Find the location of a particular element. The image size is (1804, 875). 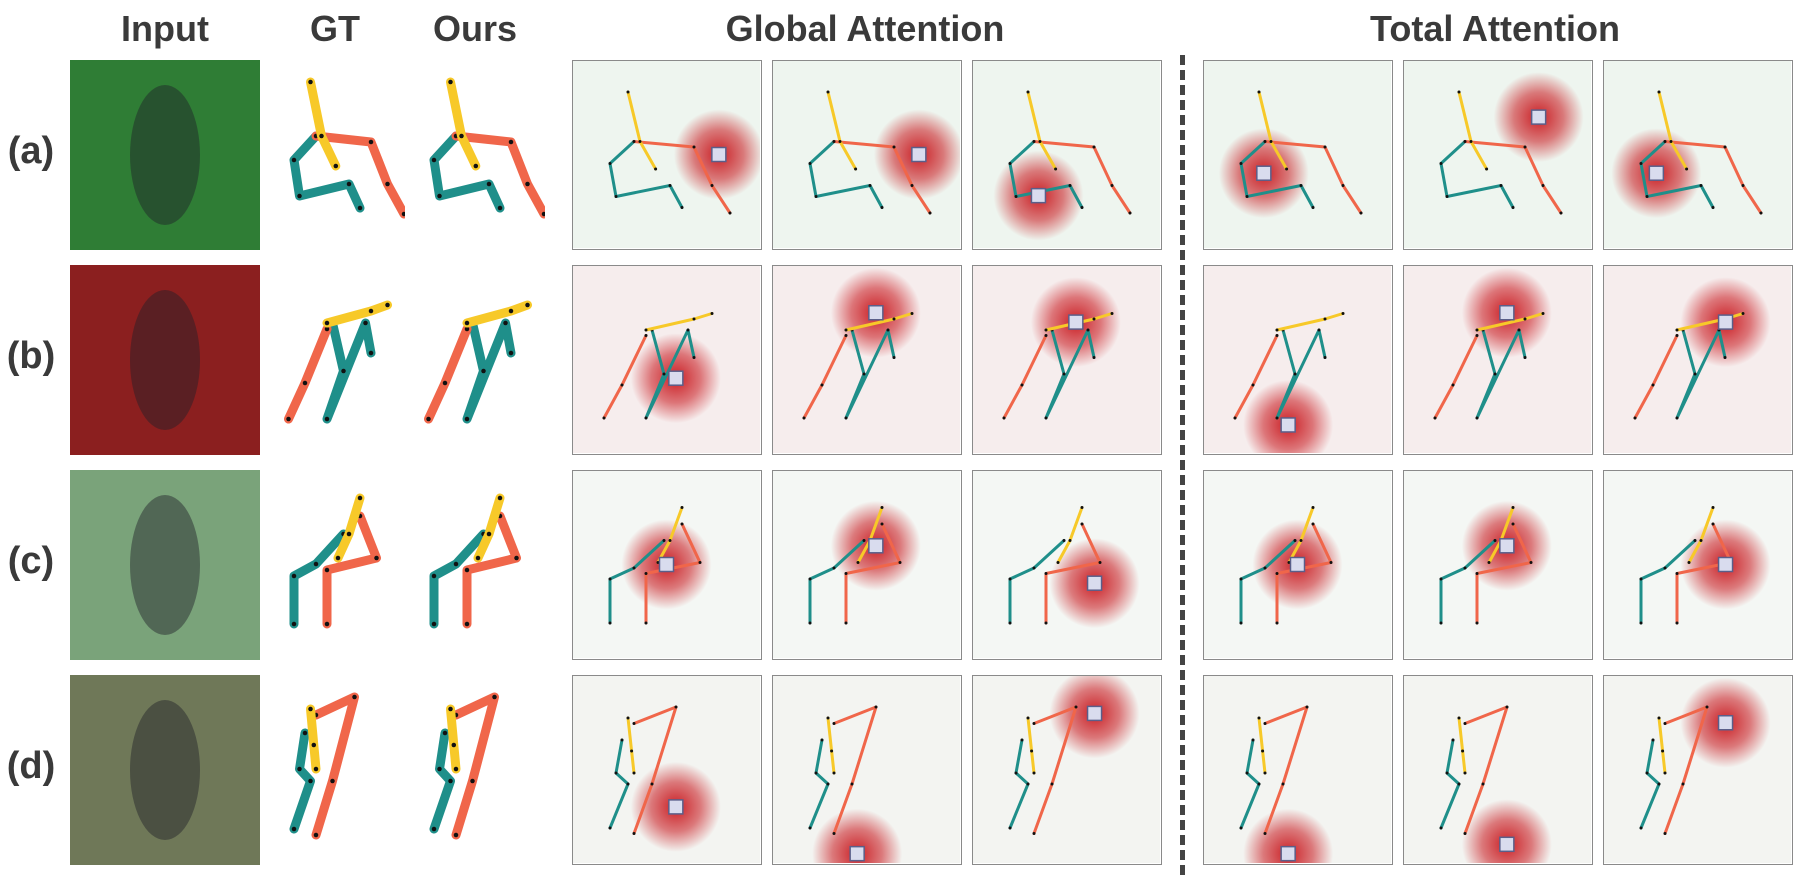

input-photo is located at coordinates (165, 565).